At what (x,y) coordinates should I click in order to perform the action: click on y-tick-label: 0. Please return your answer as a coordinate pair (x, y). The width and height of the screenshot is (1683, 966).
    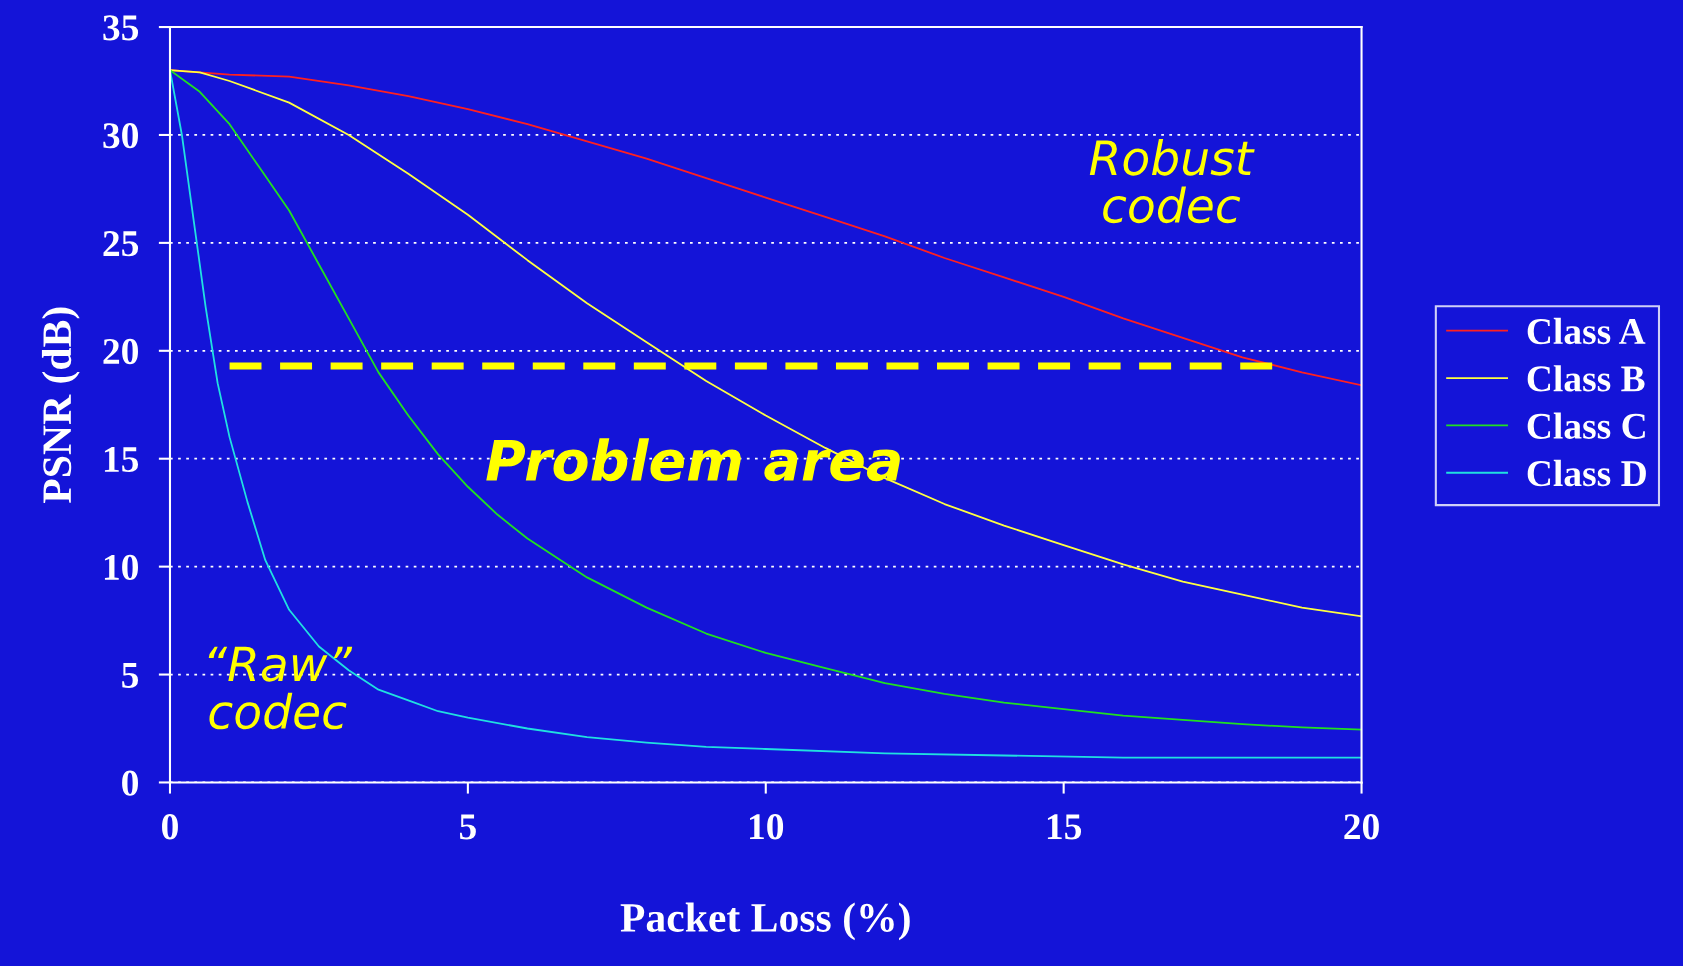
    Looking at the image, I should click on (130, 783).